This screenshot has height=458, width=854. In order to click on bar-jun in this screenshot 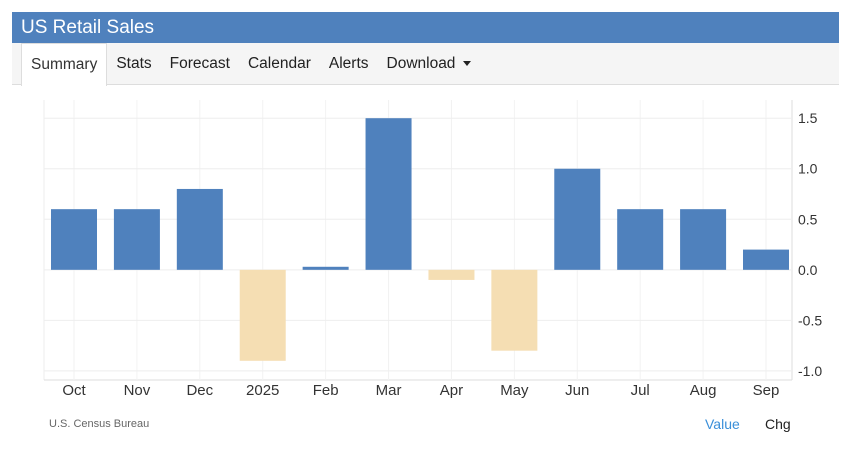, I will do `click(577, 219)`.